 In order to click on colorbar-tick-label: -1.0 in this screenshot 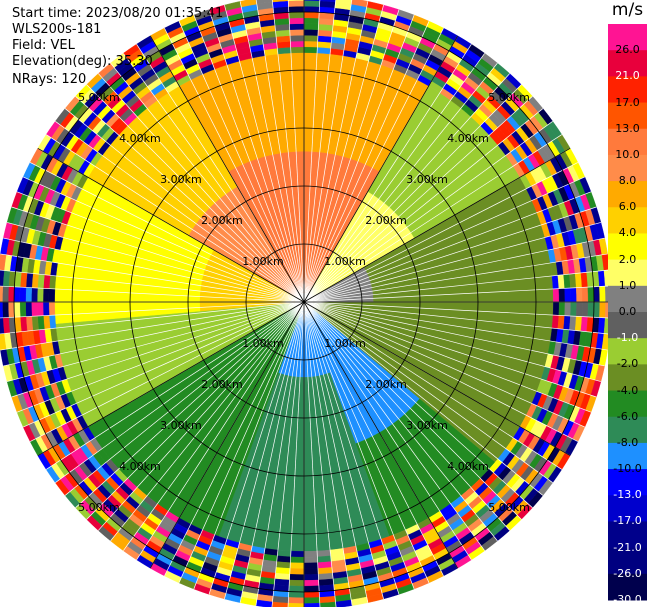, I will do `click(627, 338)`.